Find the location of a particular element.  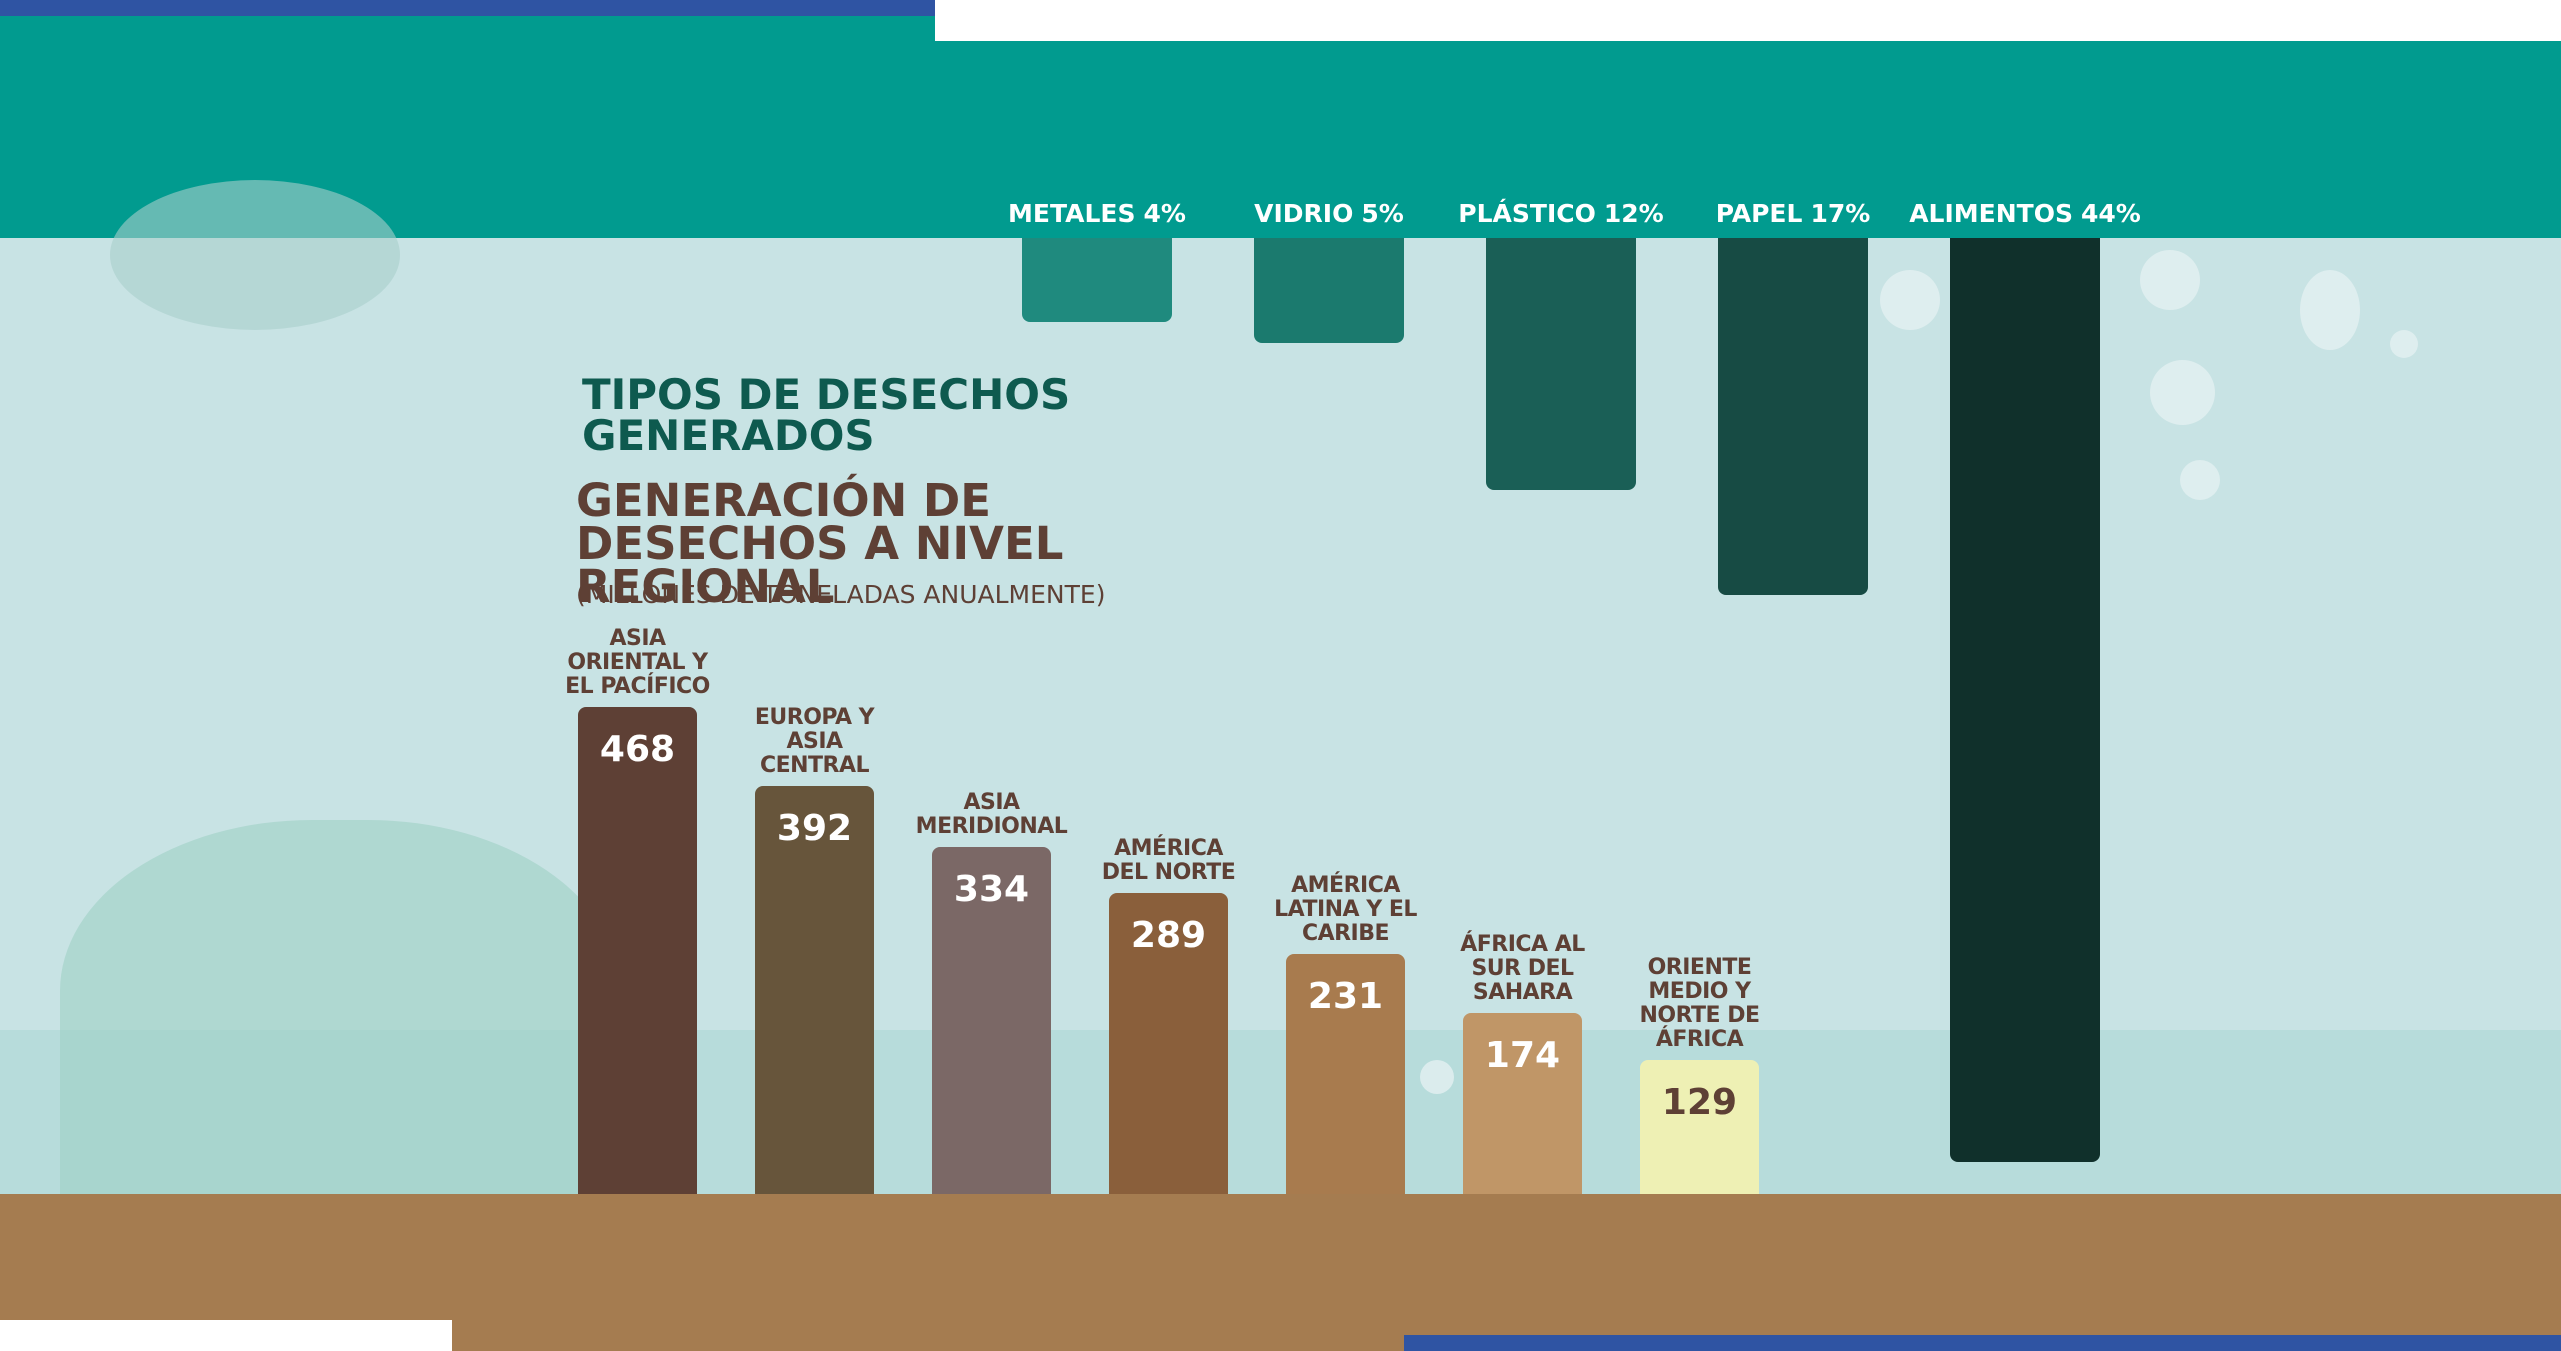

category-label: PAPEL is located at coordinates (1759, 213).